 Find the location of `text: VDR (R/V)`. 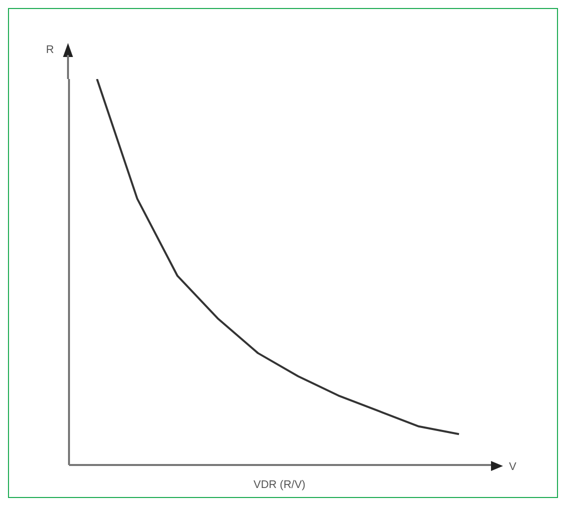

text: VDR (R/V) is located at coordinates (280, 485).